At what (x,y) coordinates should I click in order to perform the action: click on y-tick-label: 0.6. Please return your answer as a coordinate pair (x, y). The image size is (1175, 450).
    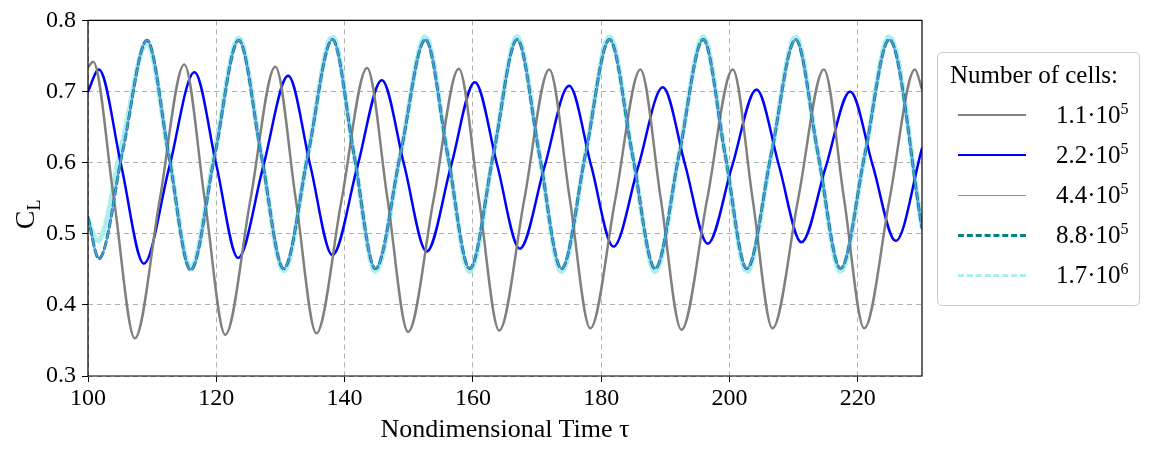
    Looking at the image, I should click on (61, 160).